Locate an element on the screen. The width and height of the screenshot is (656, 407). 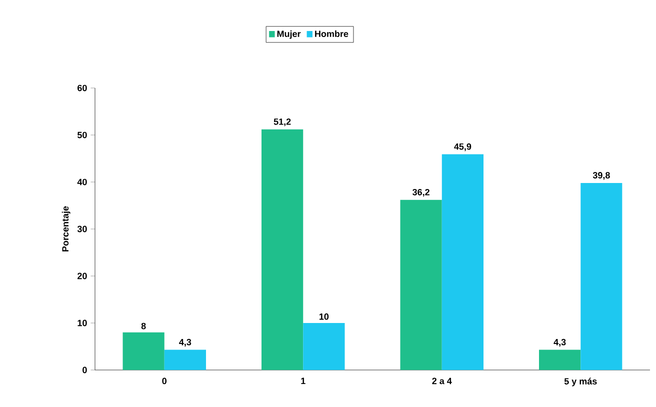
x-tick-label: 5 y más is located at coordinates (580, 382).